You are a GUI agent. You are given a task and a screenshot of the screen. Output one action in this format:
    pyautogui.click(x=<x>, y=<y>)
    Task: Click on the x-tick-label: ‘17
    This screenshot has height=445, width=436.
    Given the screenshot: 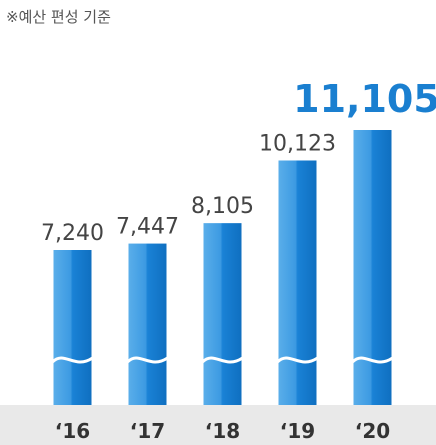 What is the action you would take?
    pyautogui.click(x=147, y=431)
    